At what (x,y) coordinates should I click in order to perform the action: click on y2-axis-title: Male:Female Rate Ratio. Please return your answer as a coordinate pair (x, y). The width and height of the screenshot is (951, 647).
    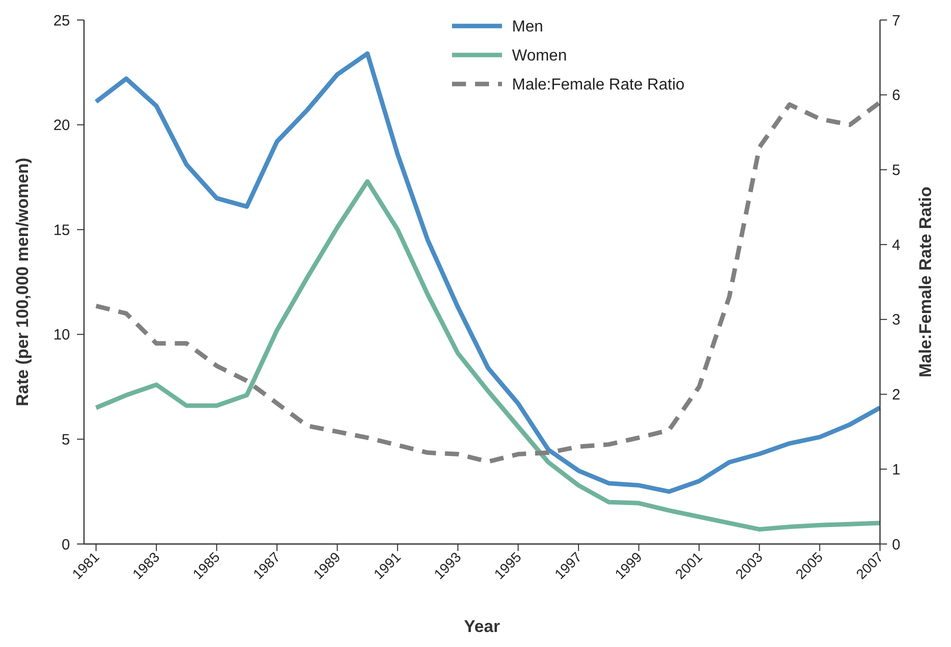
    Looking at the image, I should click on (925, 282).